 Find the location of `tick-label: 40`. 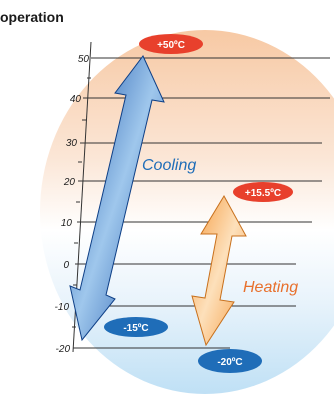

tick-label: 40 is located at coordinates (76, 99).